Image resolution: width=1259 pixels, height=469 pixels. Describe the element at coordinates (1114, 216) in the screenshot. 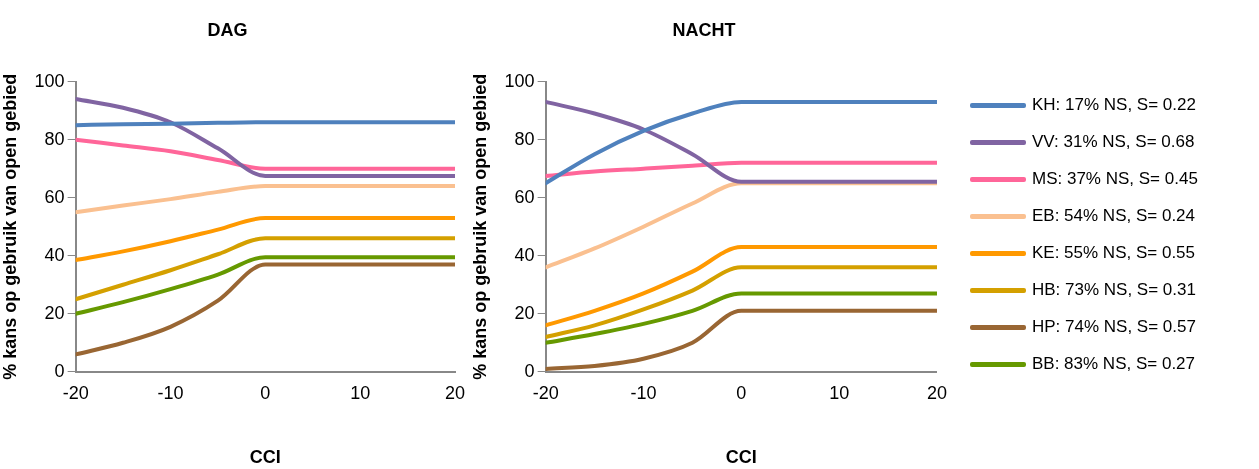

I see `legend-label: EB: 54% NS, S= 0.24` at that location.